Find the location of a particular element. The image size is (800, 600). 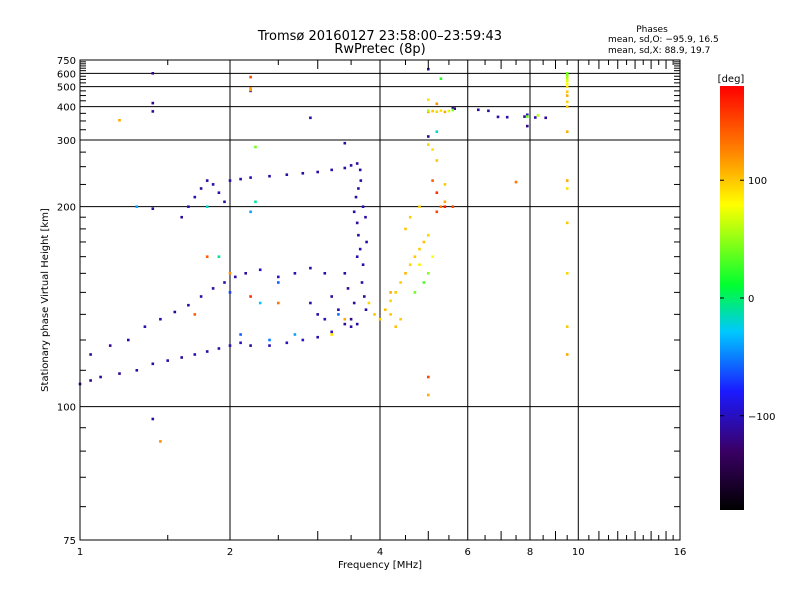

y-tick-label: 600 is located at coordinates (66, 74).